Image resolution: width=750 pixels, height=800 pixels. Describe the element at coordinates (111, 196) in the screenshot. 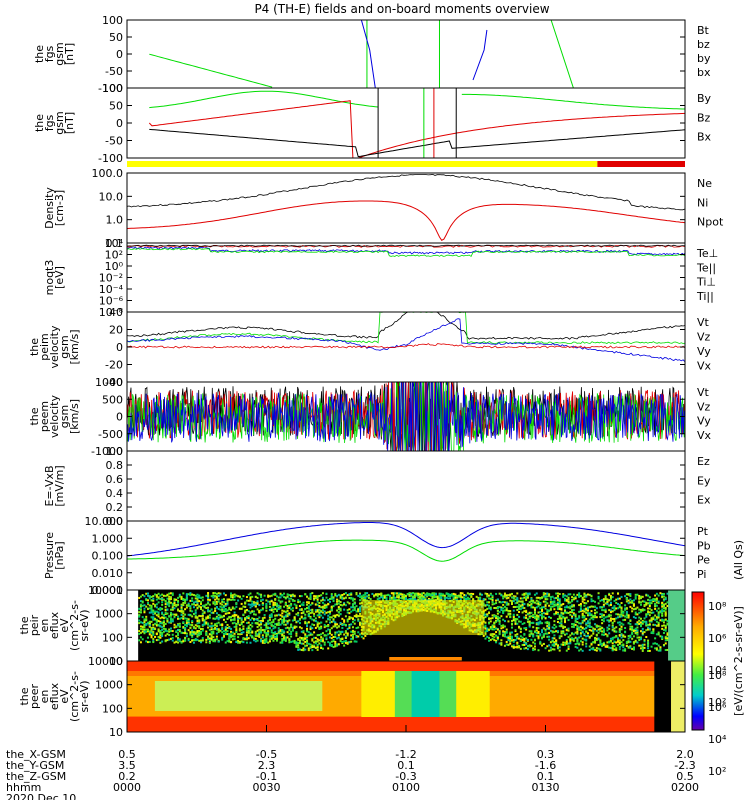

I see `ytick-label: 10.0` at that location.